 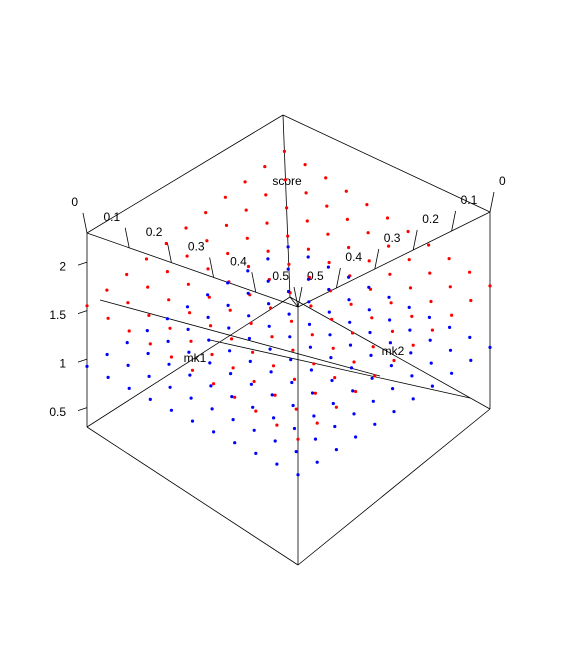 I want to click on y-tick-label-5: 0.5, so click(x=315, y=276).